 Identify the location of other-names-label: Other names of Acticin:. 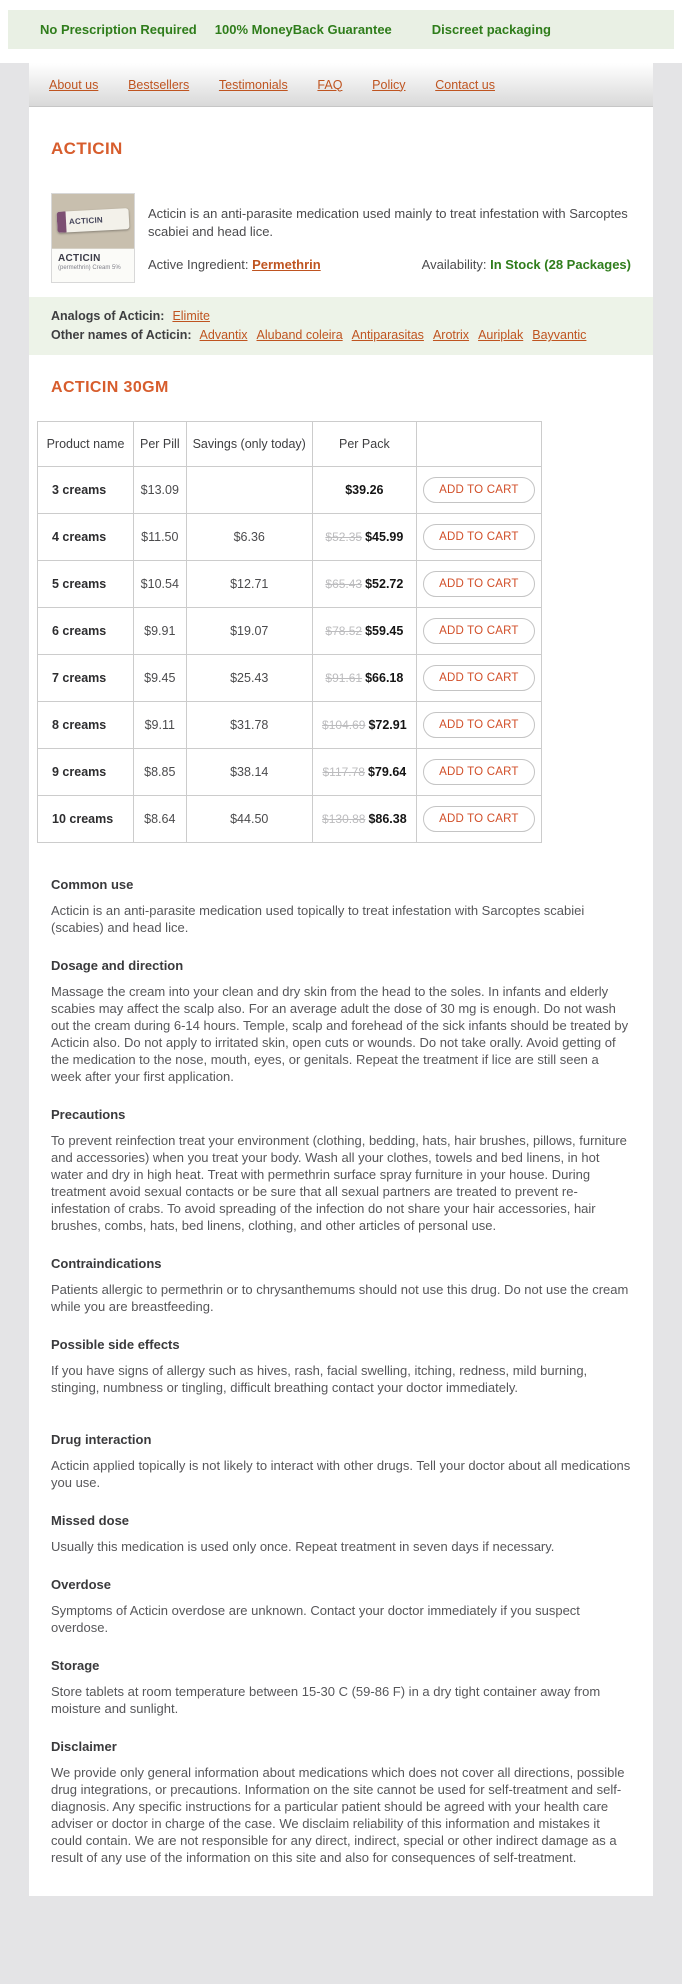
(121, 335).